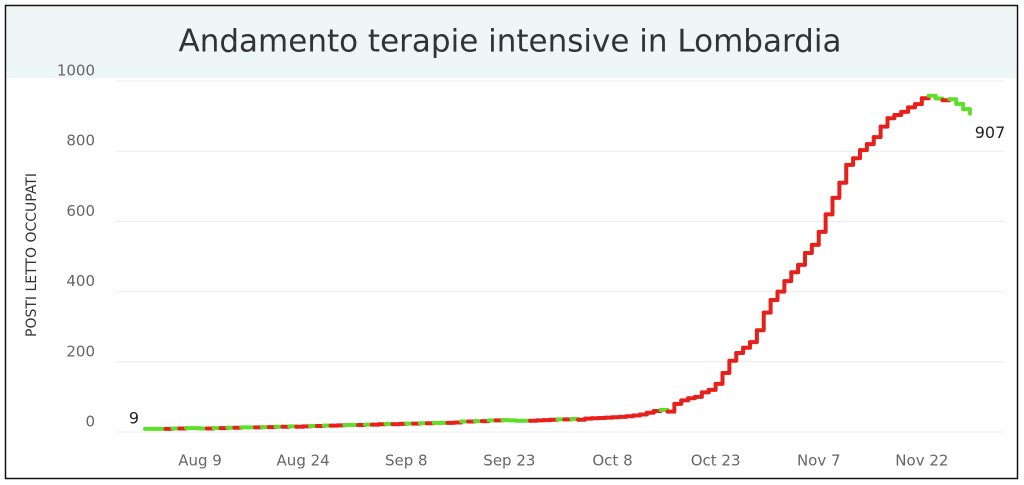  What do you see at coordinates (990, 132) in the screenshot?
I see `end-label: 907` at bounding box center [990, 132].